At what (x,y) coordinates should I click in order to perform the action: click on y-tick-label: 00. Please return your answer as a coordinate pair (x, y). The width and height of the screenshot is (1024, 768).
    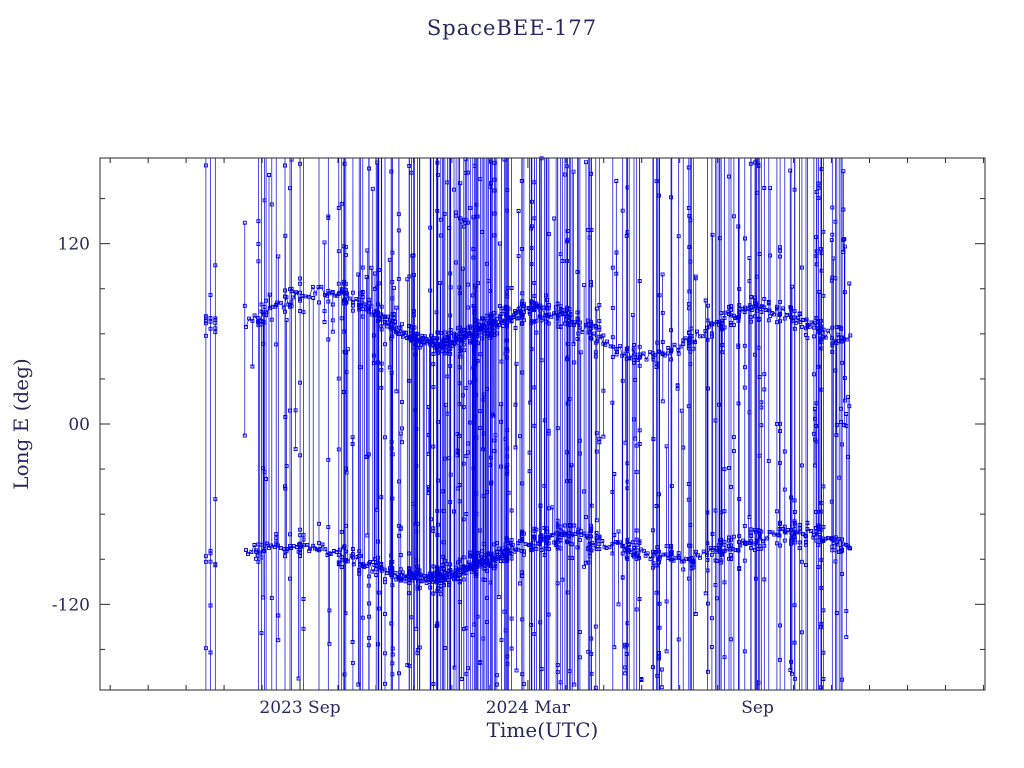
    Looking at the image, I should click on (79, 425).